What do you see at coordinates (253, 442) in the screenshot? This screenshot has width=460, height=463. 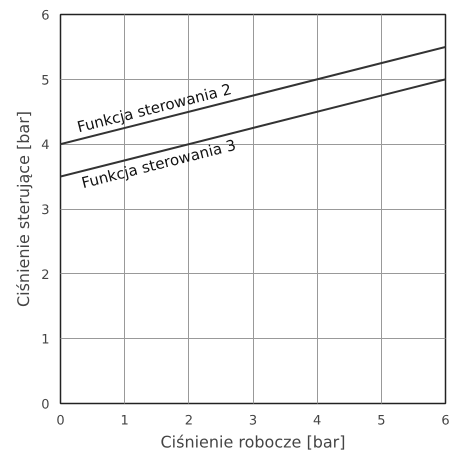 I see `x-axis-title: Ciśnienie robocze [bar]` at bounding box center [253, 442].